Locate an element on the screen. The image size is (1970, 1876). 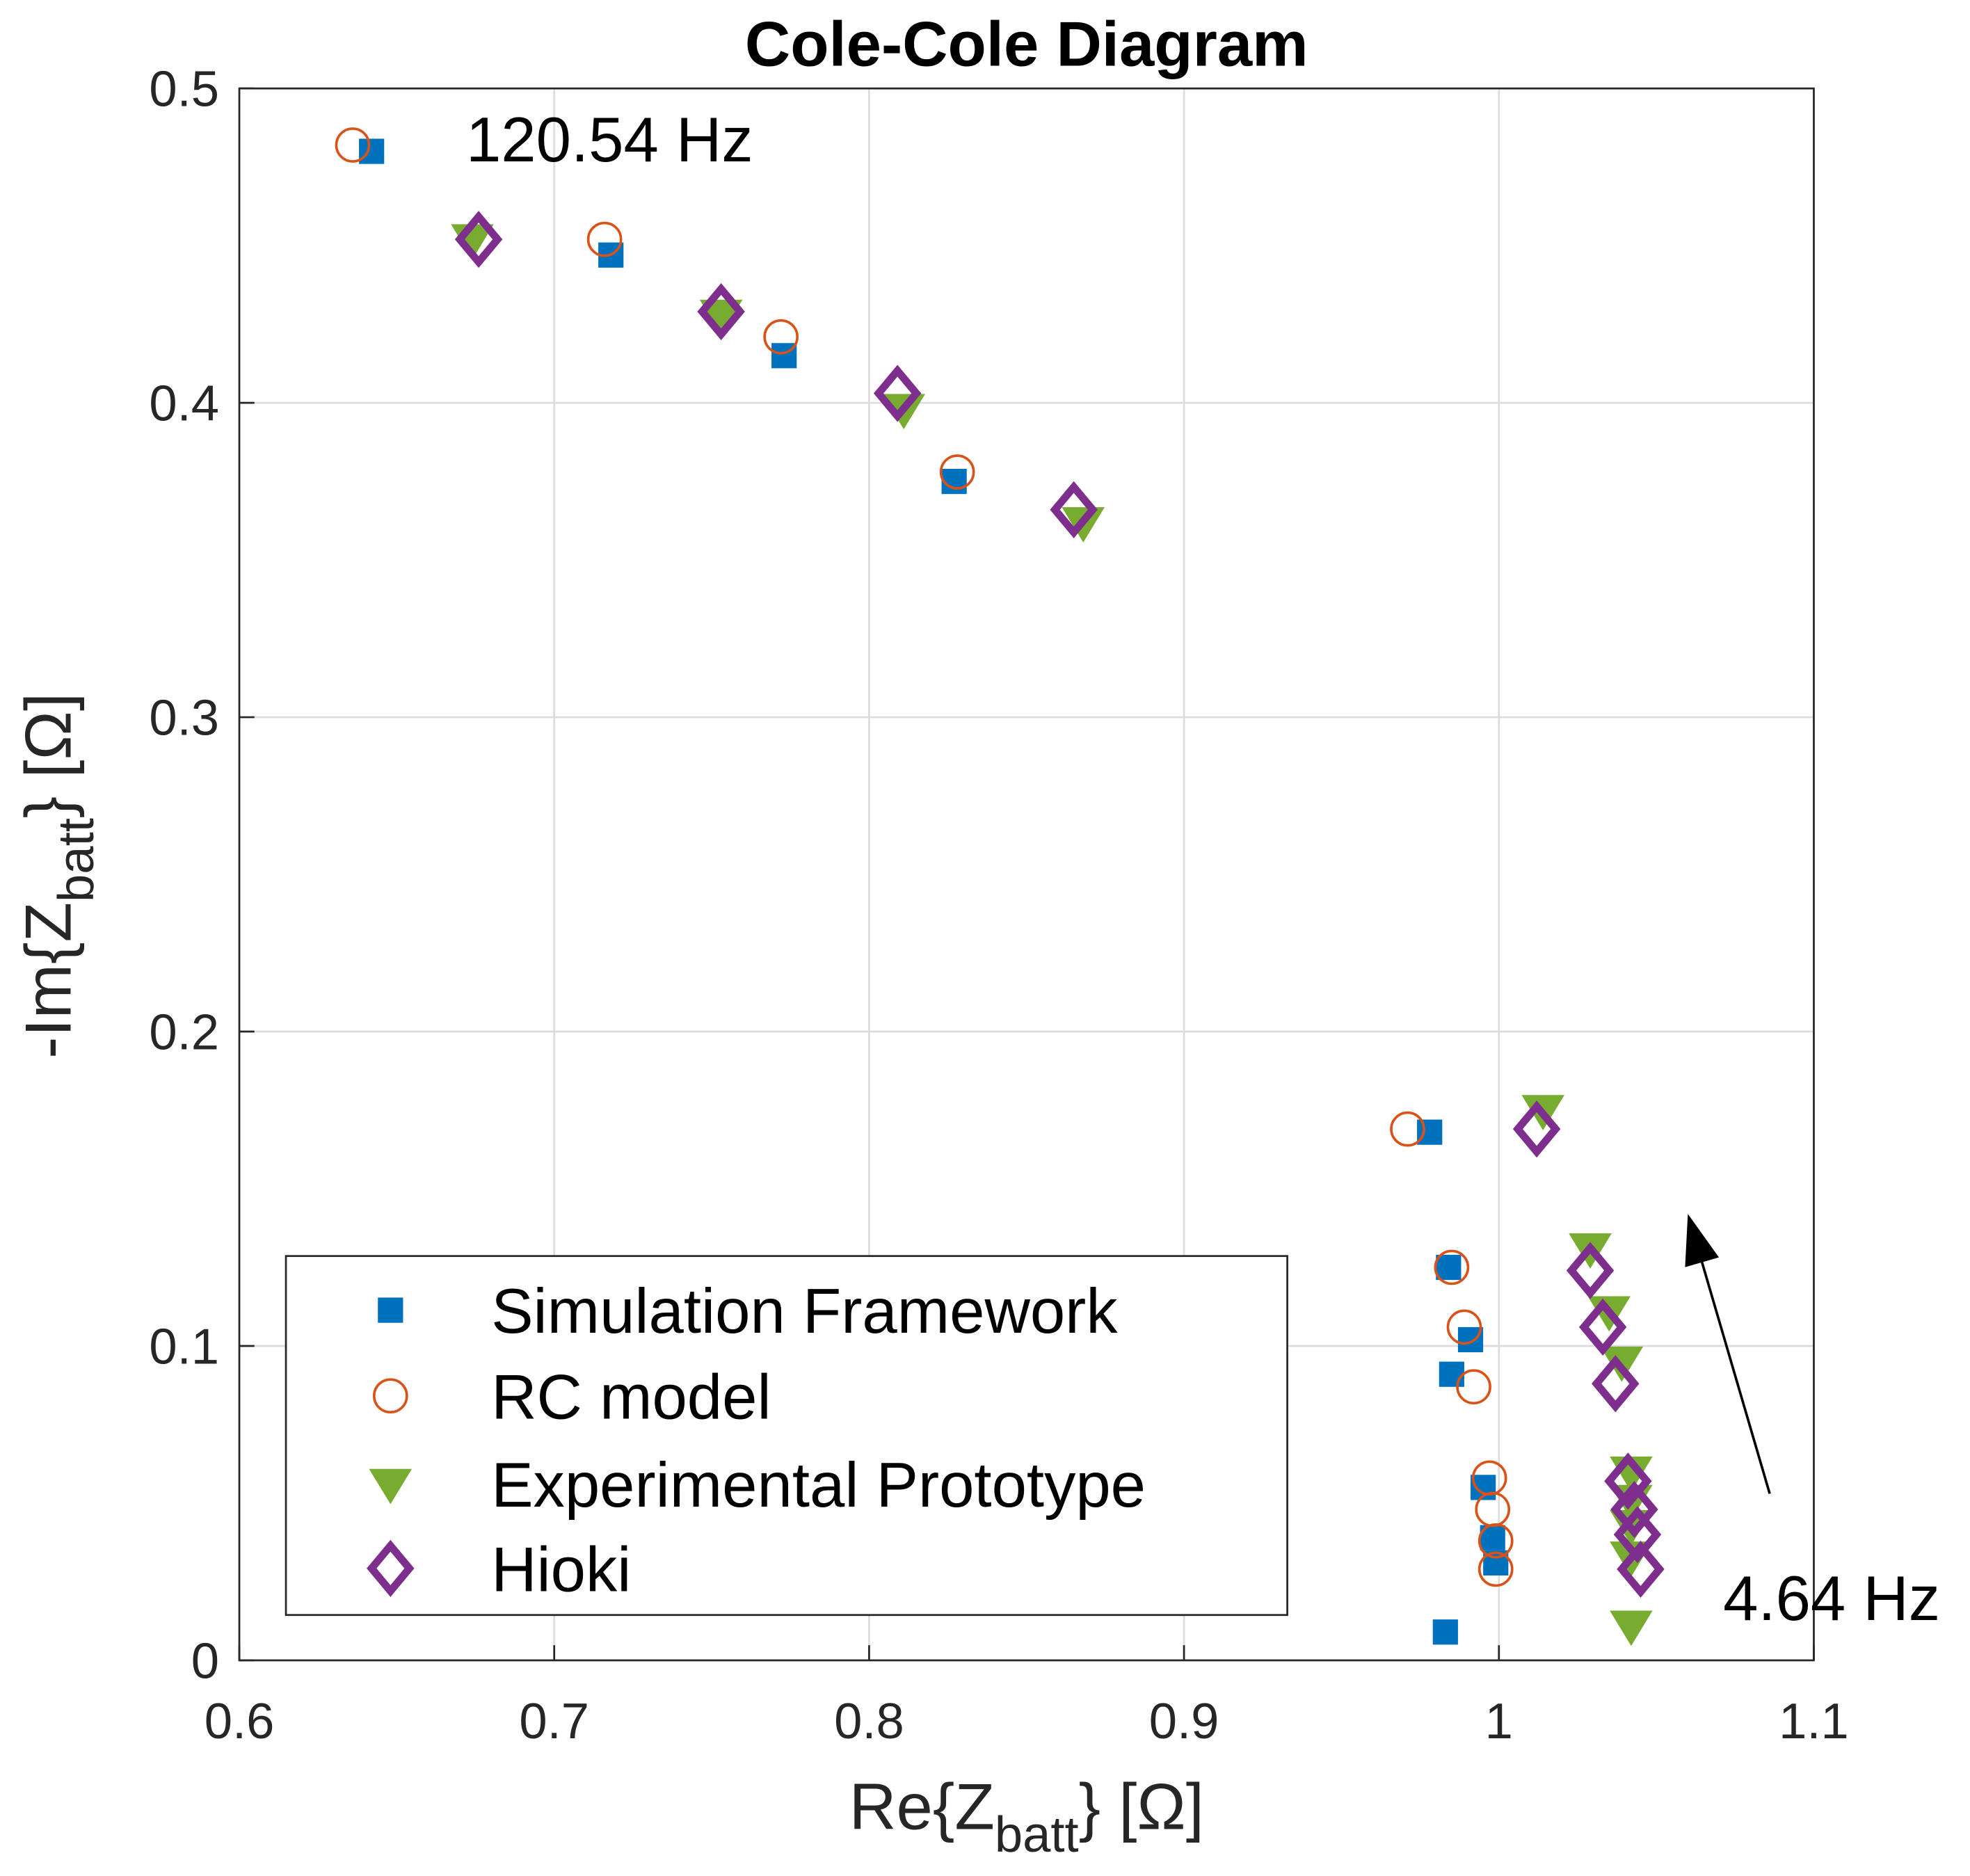
legend-label-simulation: Simulation Framework is located at coordinates (805, 1312).